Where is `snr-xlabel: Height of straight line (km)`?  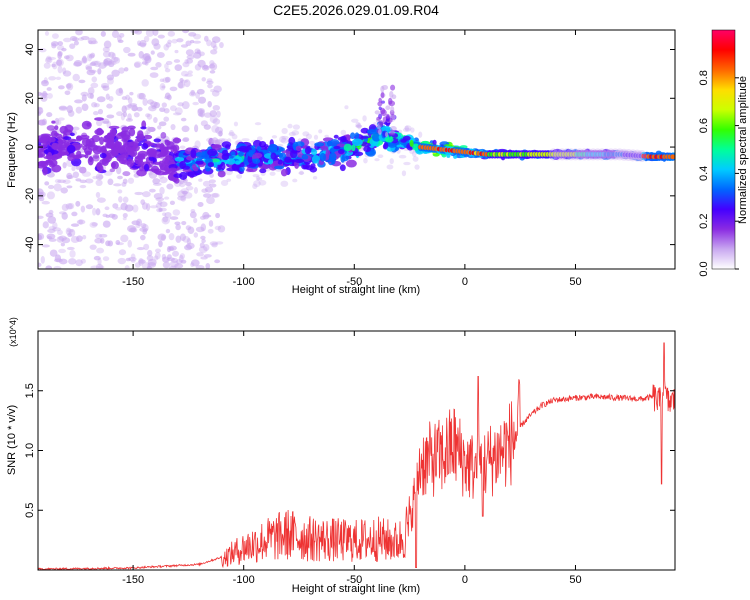 snr-xlabel: Height of straight line (km) is located at coordinates (356, 589).